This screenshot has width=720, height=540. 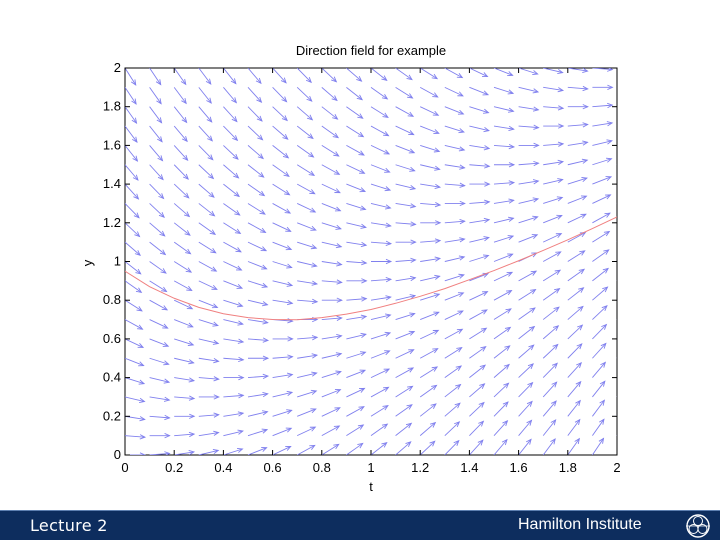 What do you see at coordinates (273, 467) in the screenshot?
I see `x-tick-label: 0.6` at bounding box center [273, 467].